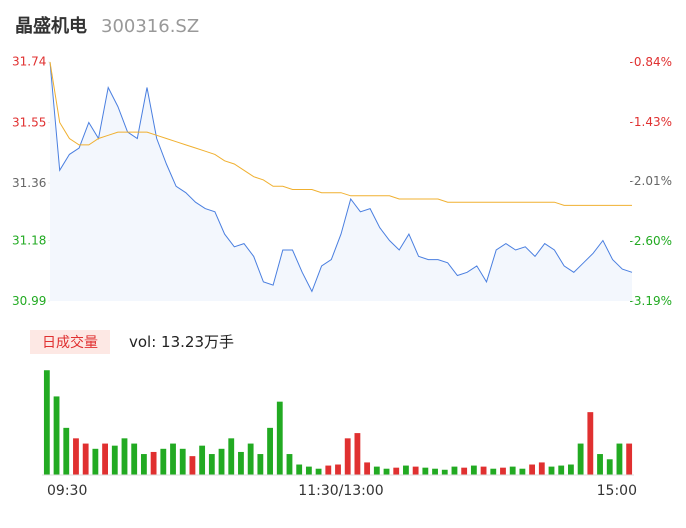 Image resolution: width=686 pixels, height=528 pixels. What do you see at coordinates (51, 26) in the screenshot?
I see `stock-name: 晶盛机电` at bounding box center [51, 26].